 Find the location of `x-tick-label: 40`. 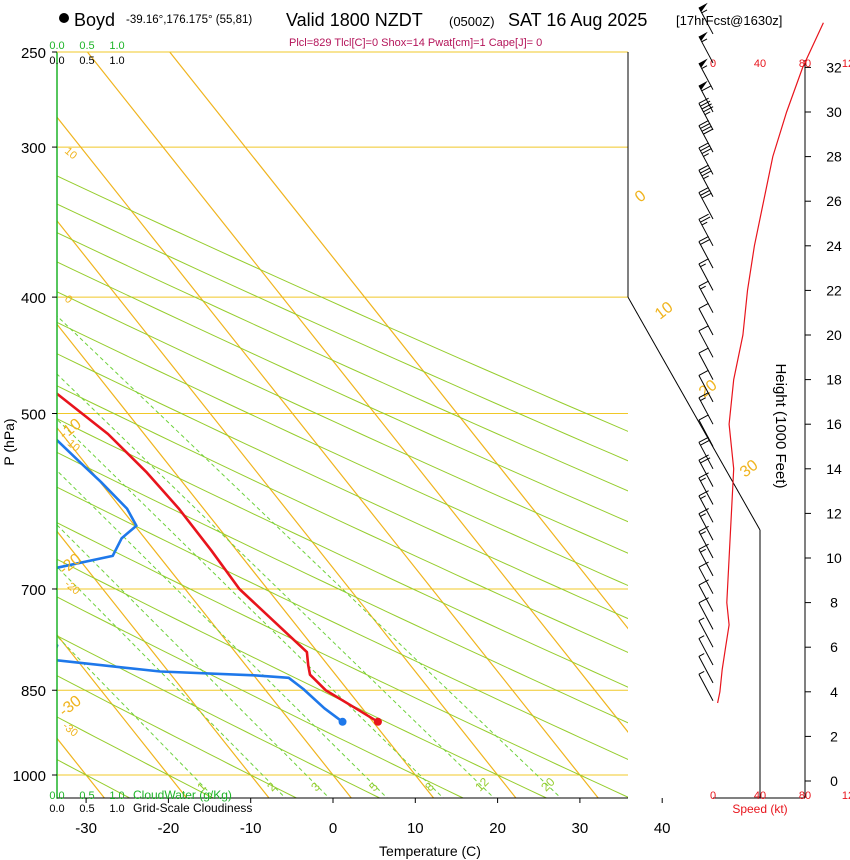

x-tick-label: 40 is located at coordinates (662, 828).